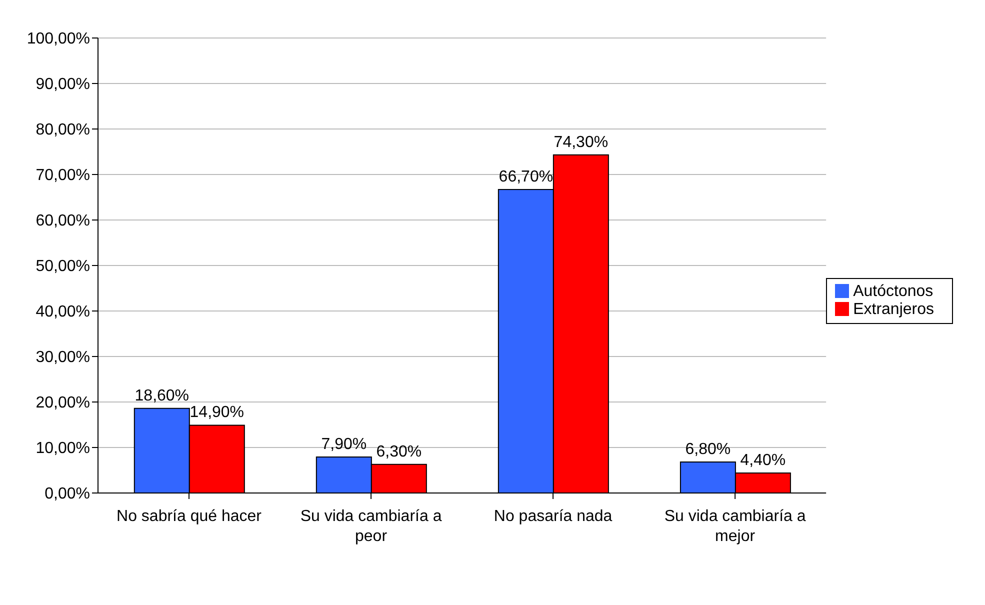 The image size is (985, 605). What do you see at coordinates (735, 526) in the screenshot?
I see `x-tick-label: Su vida cambiaría a mejor` at bounding box center [735, 526].